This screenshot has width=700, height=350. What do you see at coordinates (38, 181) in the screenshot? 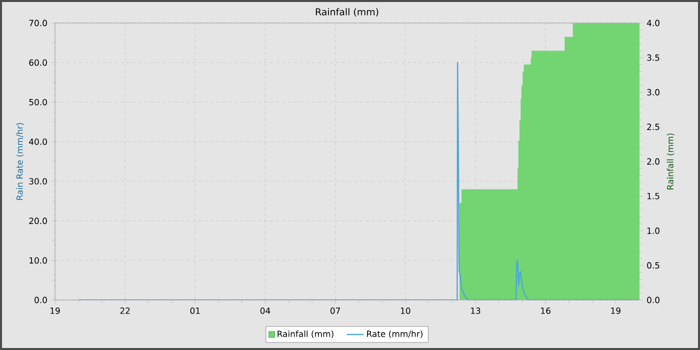
I see `y-tick-label: 30.0` at bounding box center [38, 181].